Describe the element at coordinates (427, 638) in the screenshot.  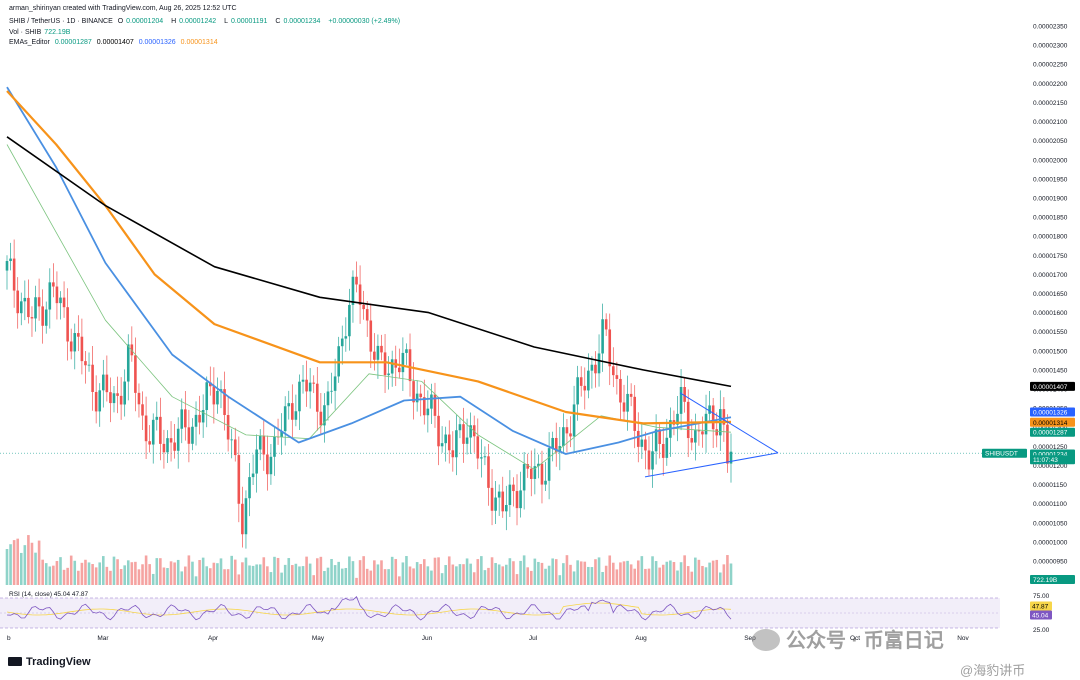
I see `x-tick-label: Jun` at that location.